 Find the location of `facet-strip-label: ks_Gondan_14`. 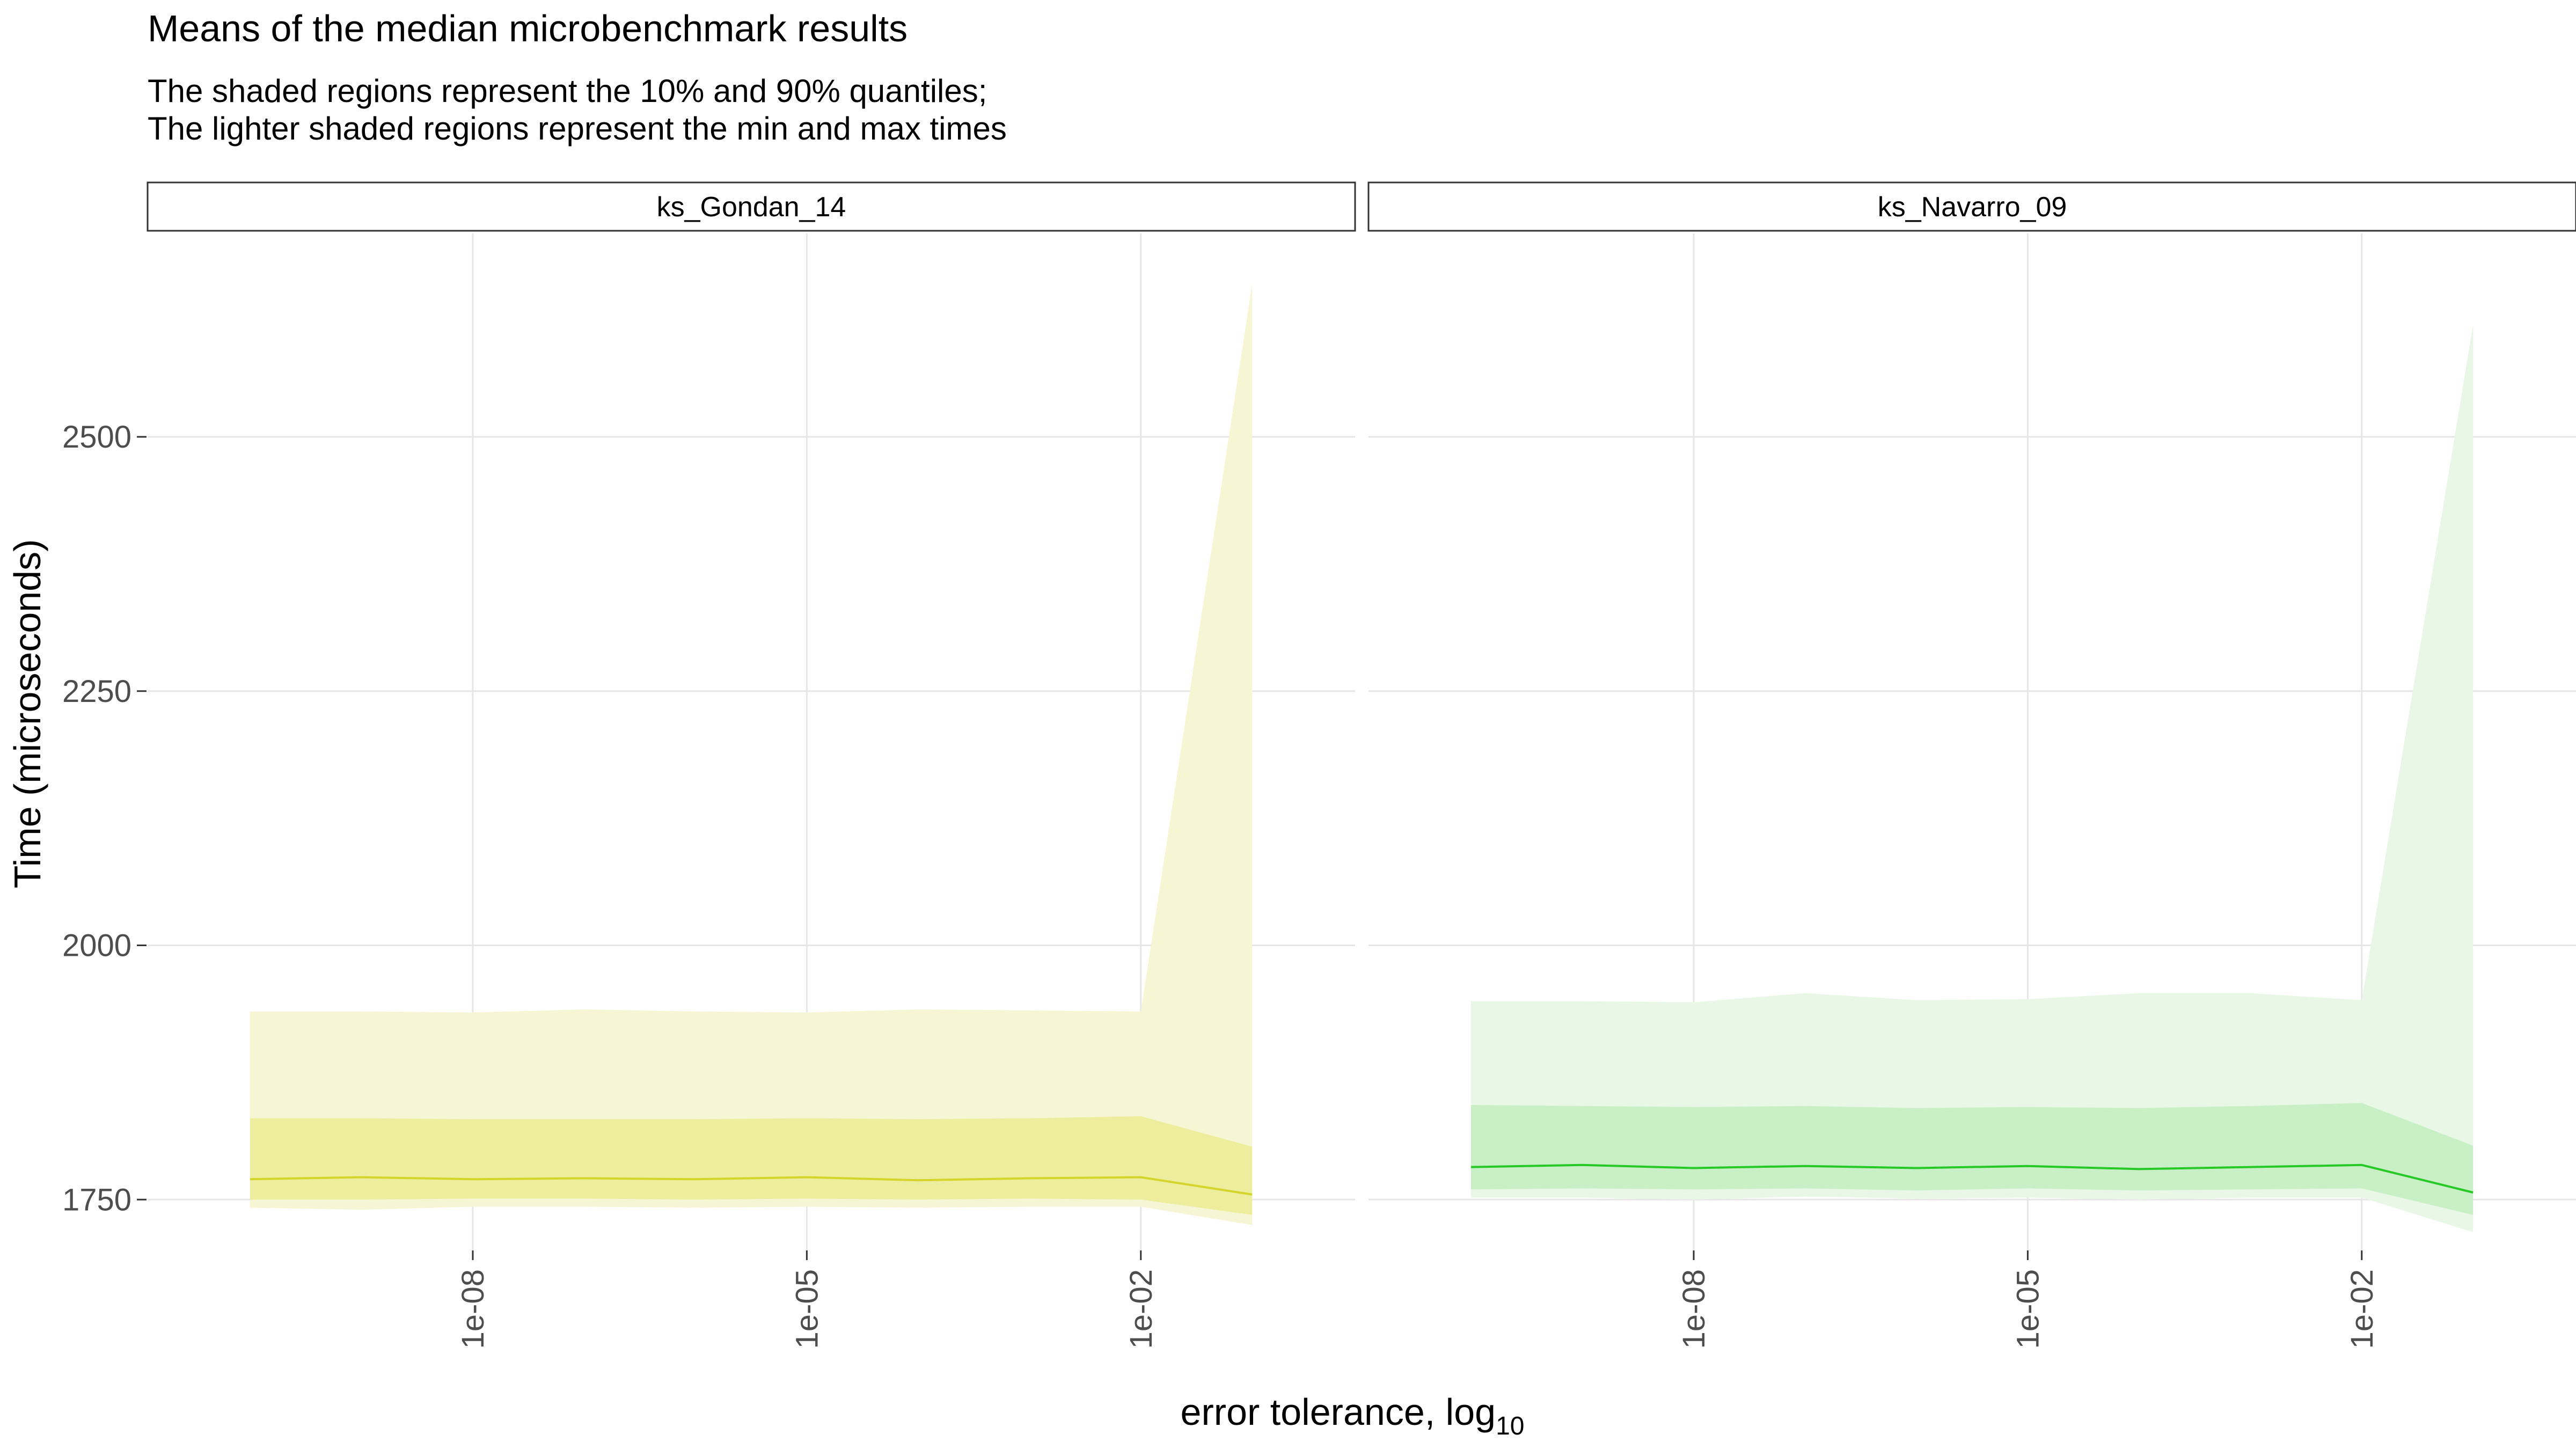

facet-strip-label: ks_Gondan_14 is located at coordinates (751, 207).